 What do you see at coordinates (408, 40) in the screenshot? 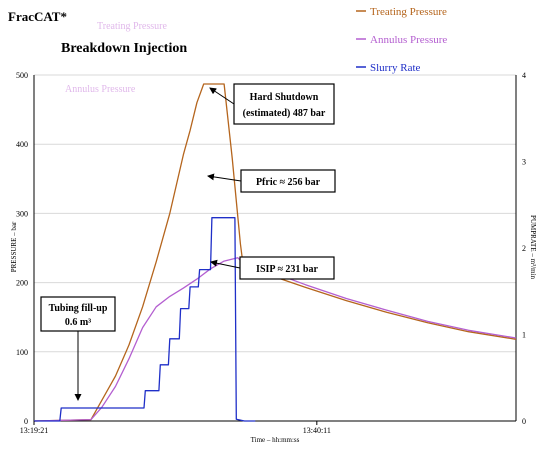
I see `legend-label-annulus: Annulus Pressure` at bounding box center [408, 40].